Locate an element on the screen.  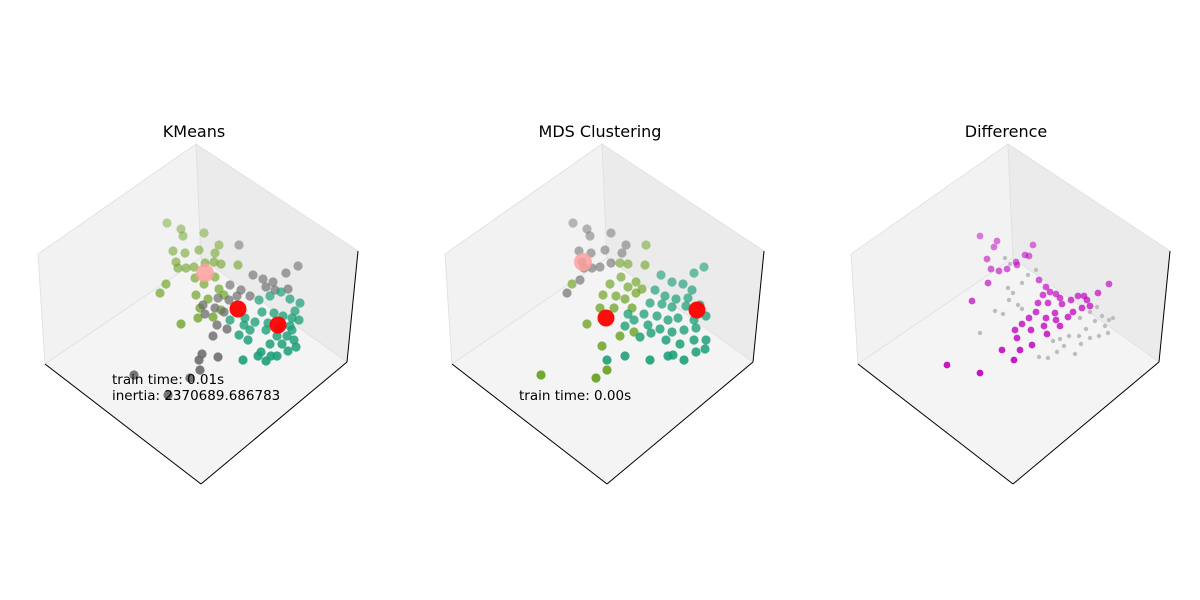
axis-line-vertical is located at coordinates (352, 306).